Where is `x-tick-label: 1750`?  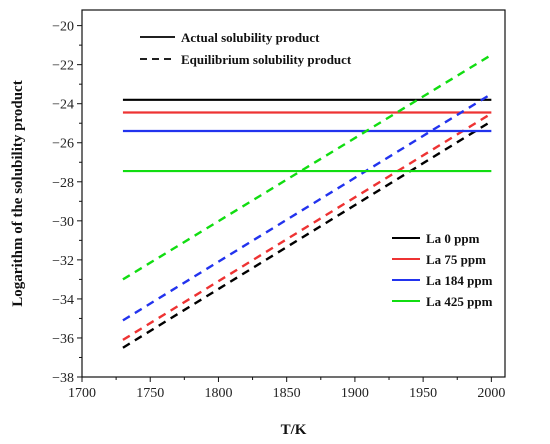 x-tick-label: 1750 is located at coordinates (150, 393).